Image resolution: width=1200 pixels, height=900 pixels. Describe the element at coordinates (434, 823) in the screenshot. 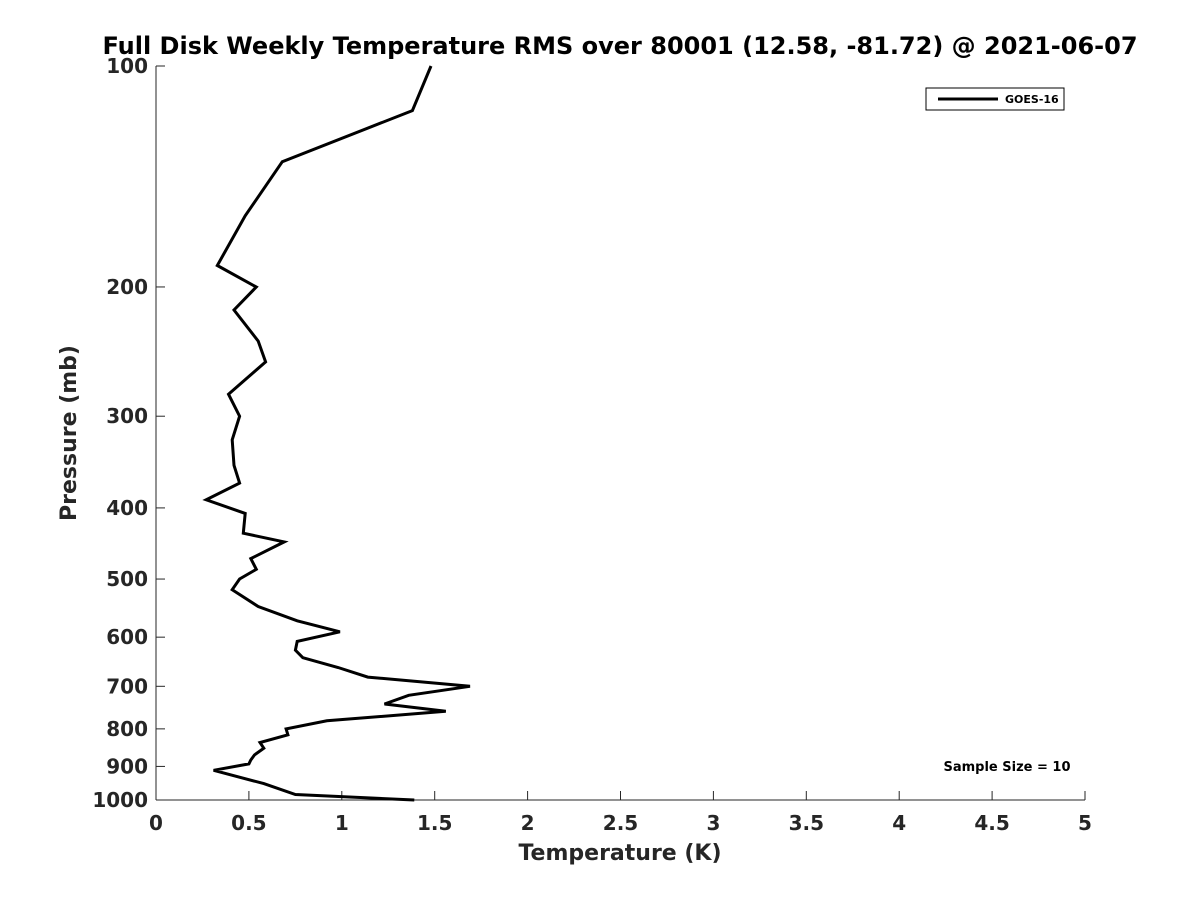

I see `x-tick-label: 1.5` at that location.